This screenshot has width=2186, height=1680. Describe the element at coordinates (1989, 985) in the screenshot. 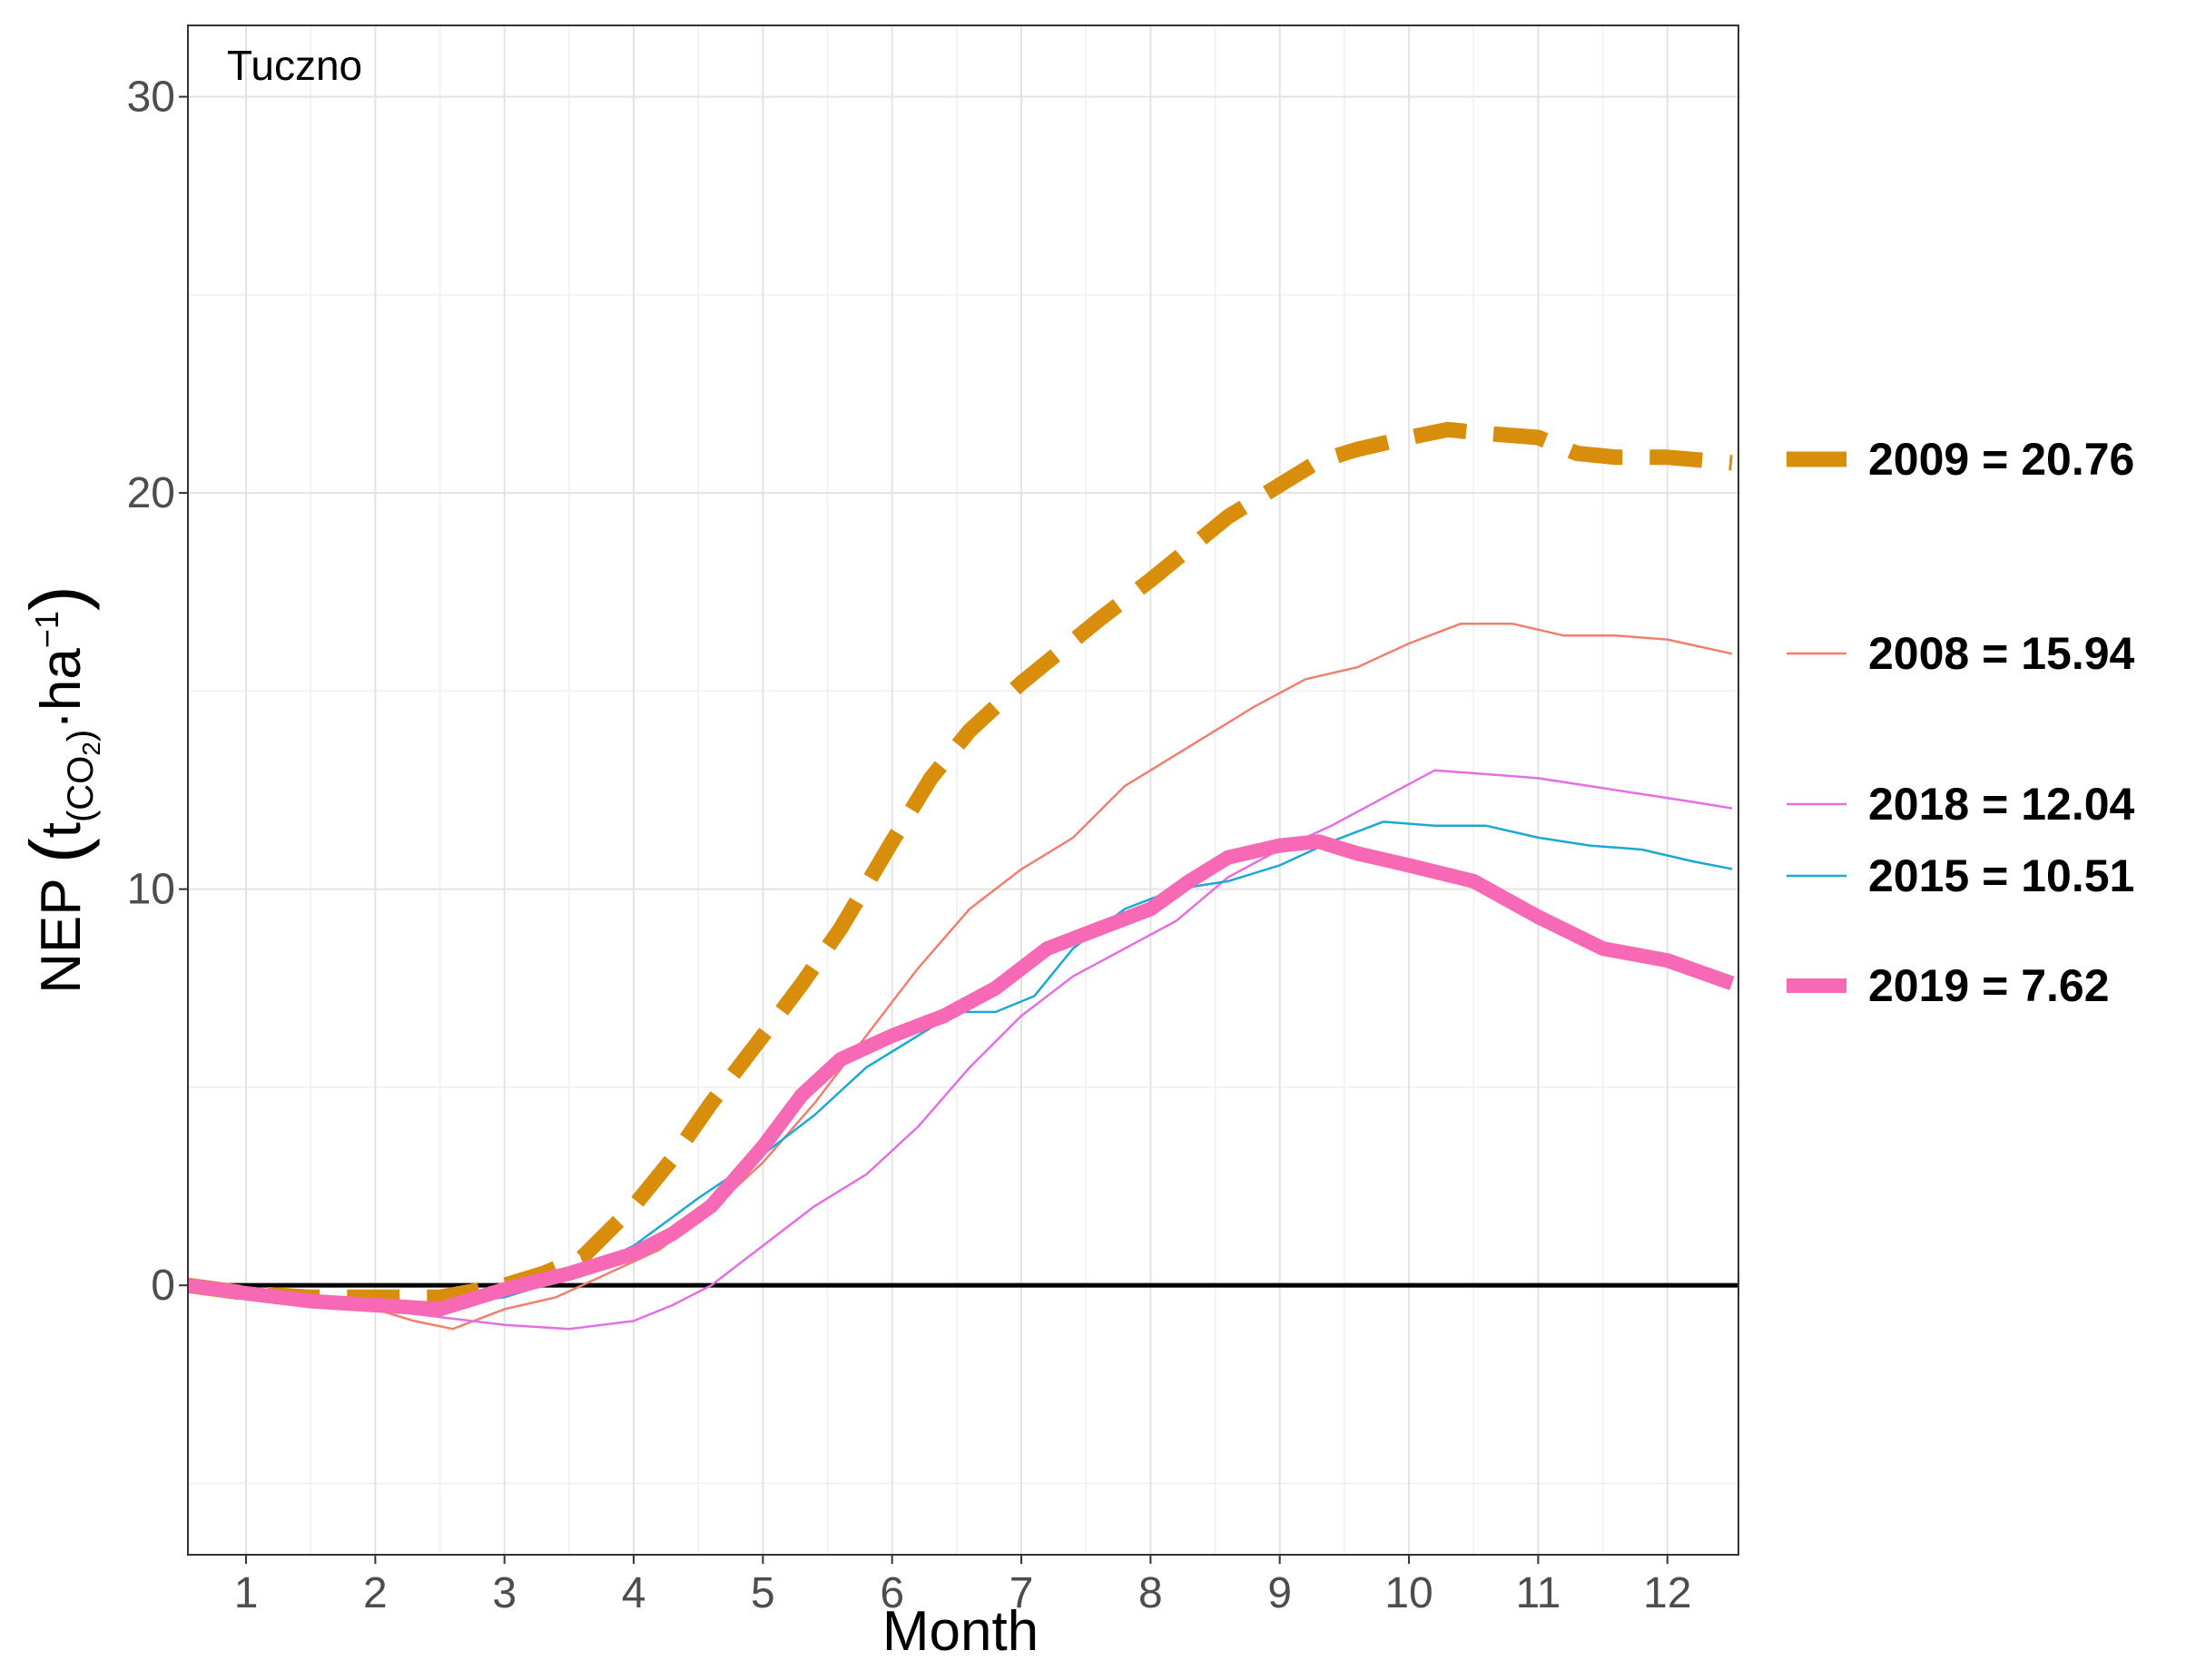

I see `legend-label-2019: 2019 = 7.62` at that location.